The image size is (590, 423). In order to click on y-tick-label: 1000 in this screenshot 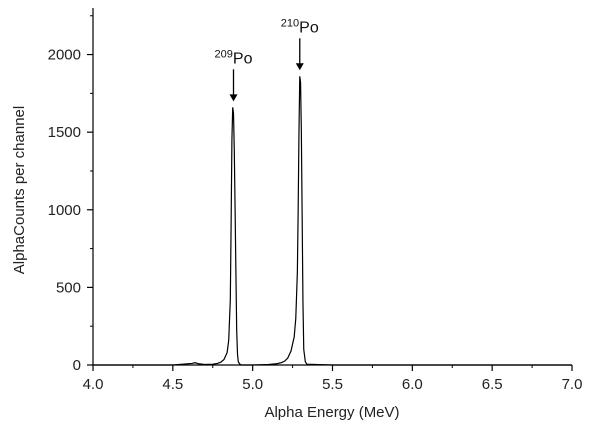, I will do `click(64, 210)`.